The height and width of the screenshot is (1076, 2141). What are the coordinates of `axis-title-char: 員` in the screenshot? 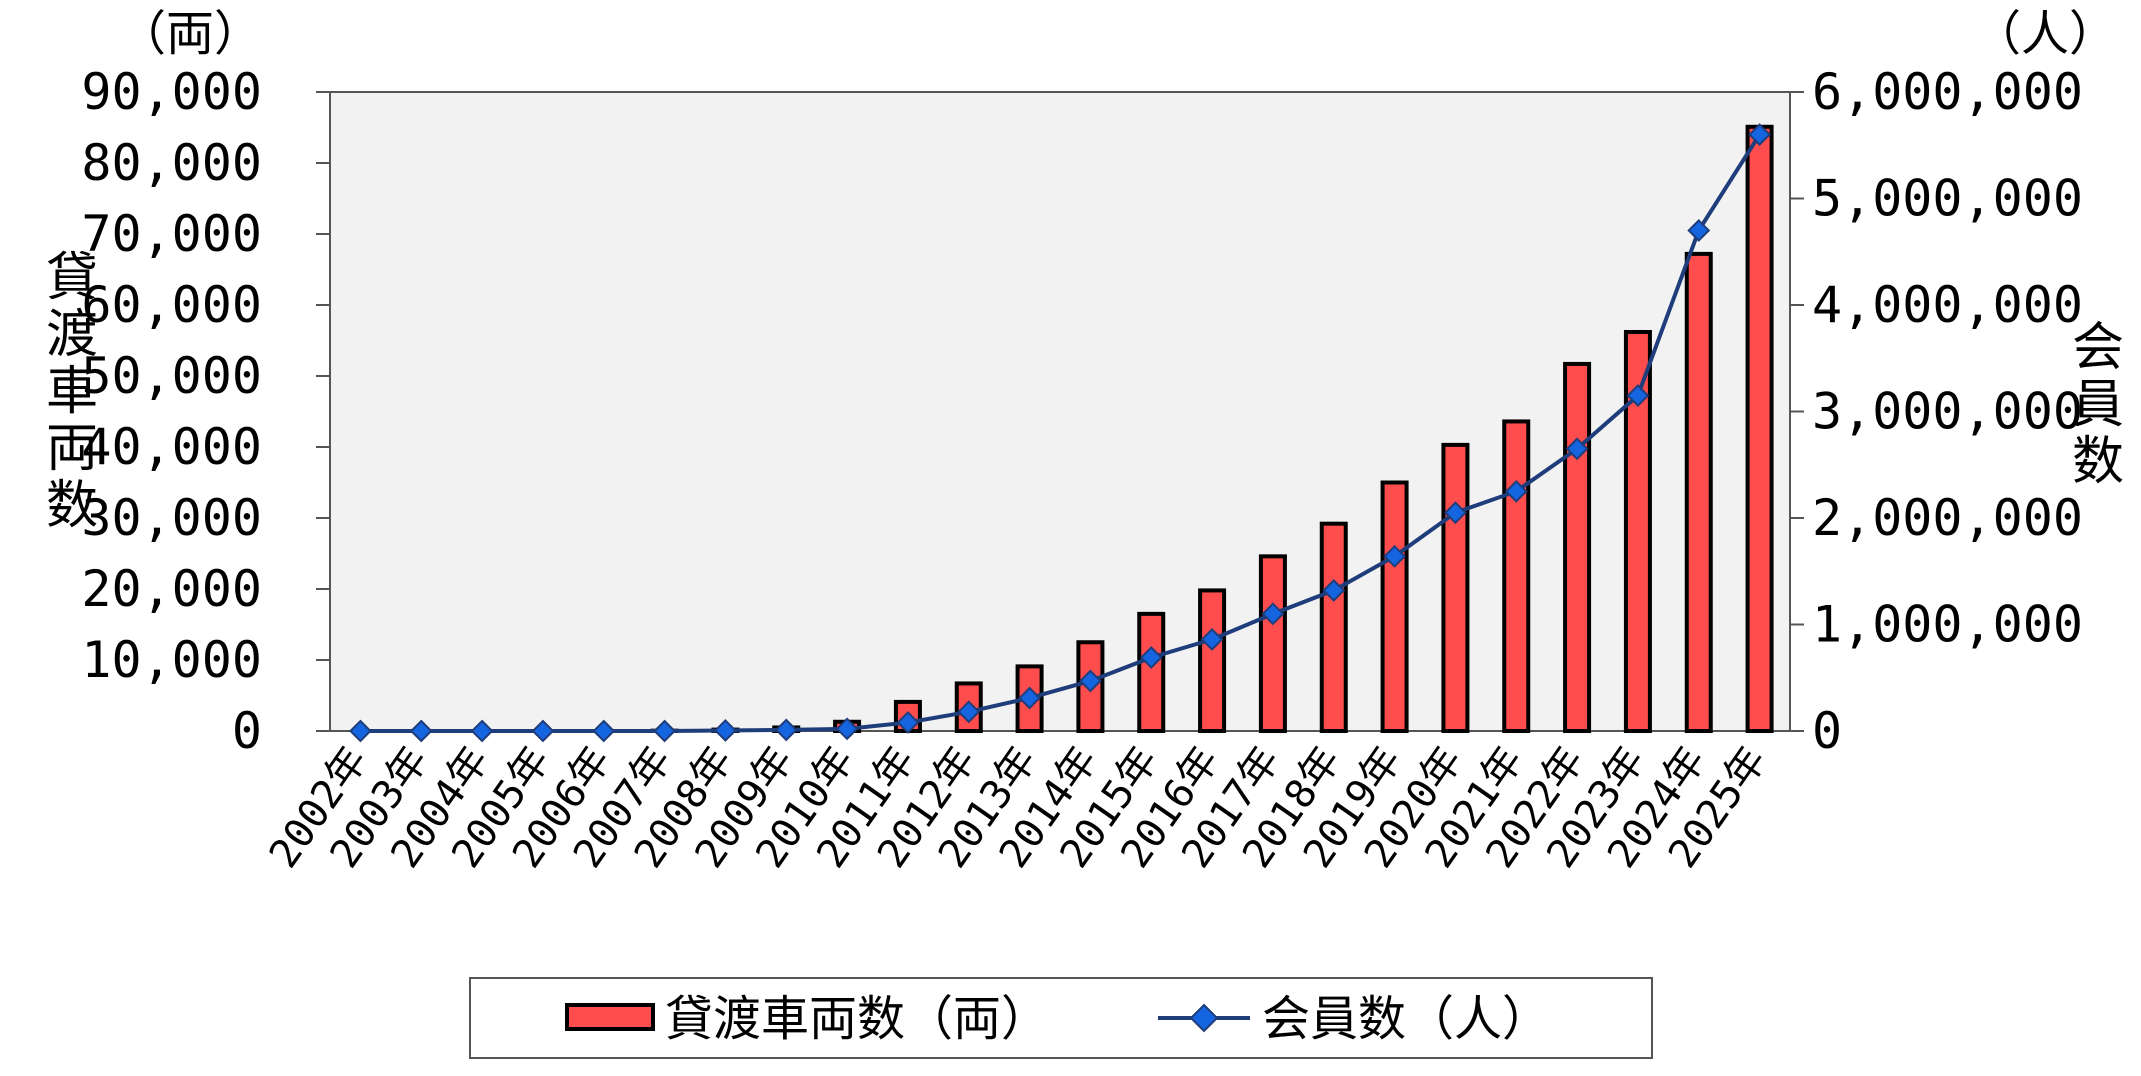 It's located at (2098, 405).